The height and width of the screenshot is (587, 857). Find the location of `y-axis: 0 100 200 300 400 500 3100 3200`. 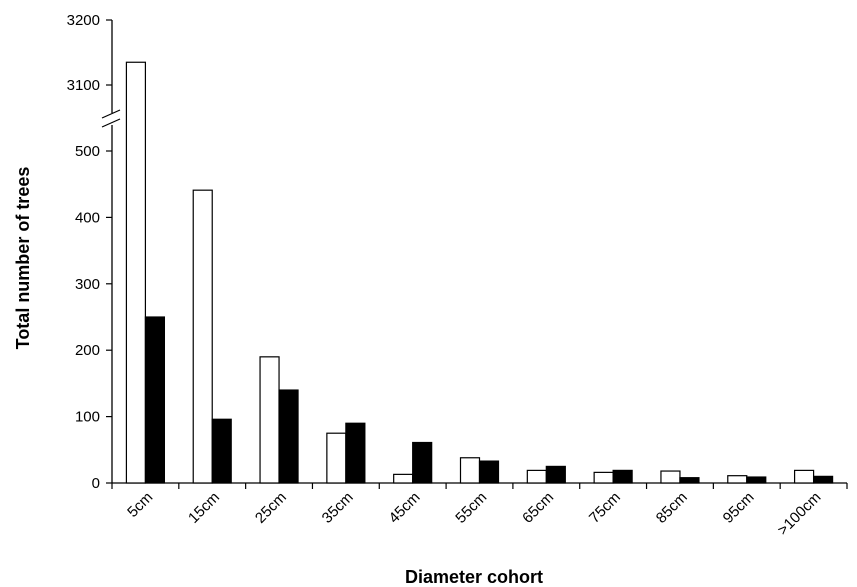

y-axis: 0 100 200 300 400 500 3100 3200 is located at coordinates (94, 252).